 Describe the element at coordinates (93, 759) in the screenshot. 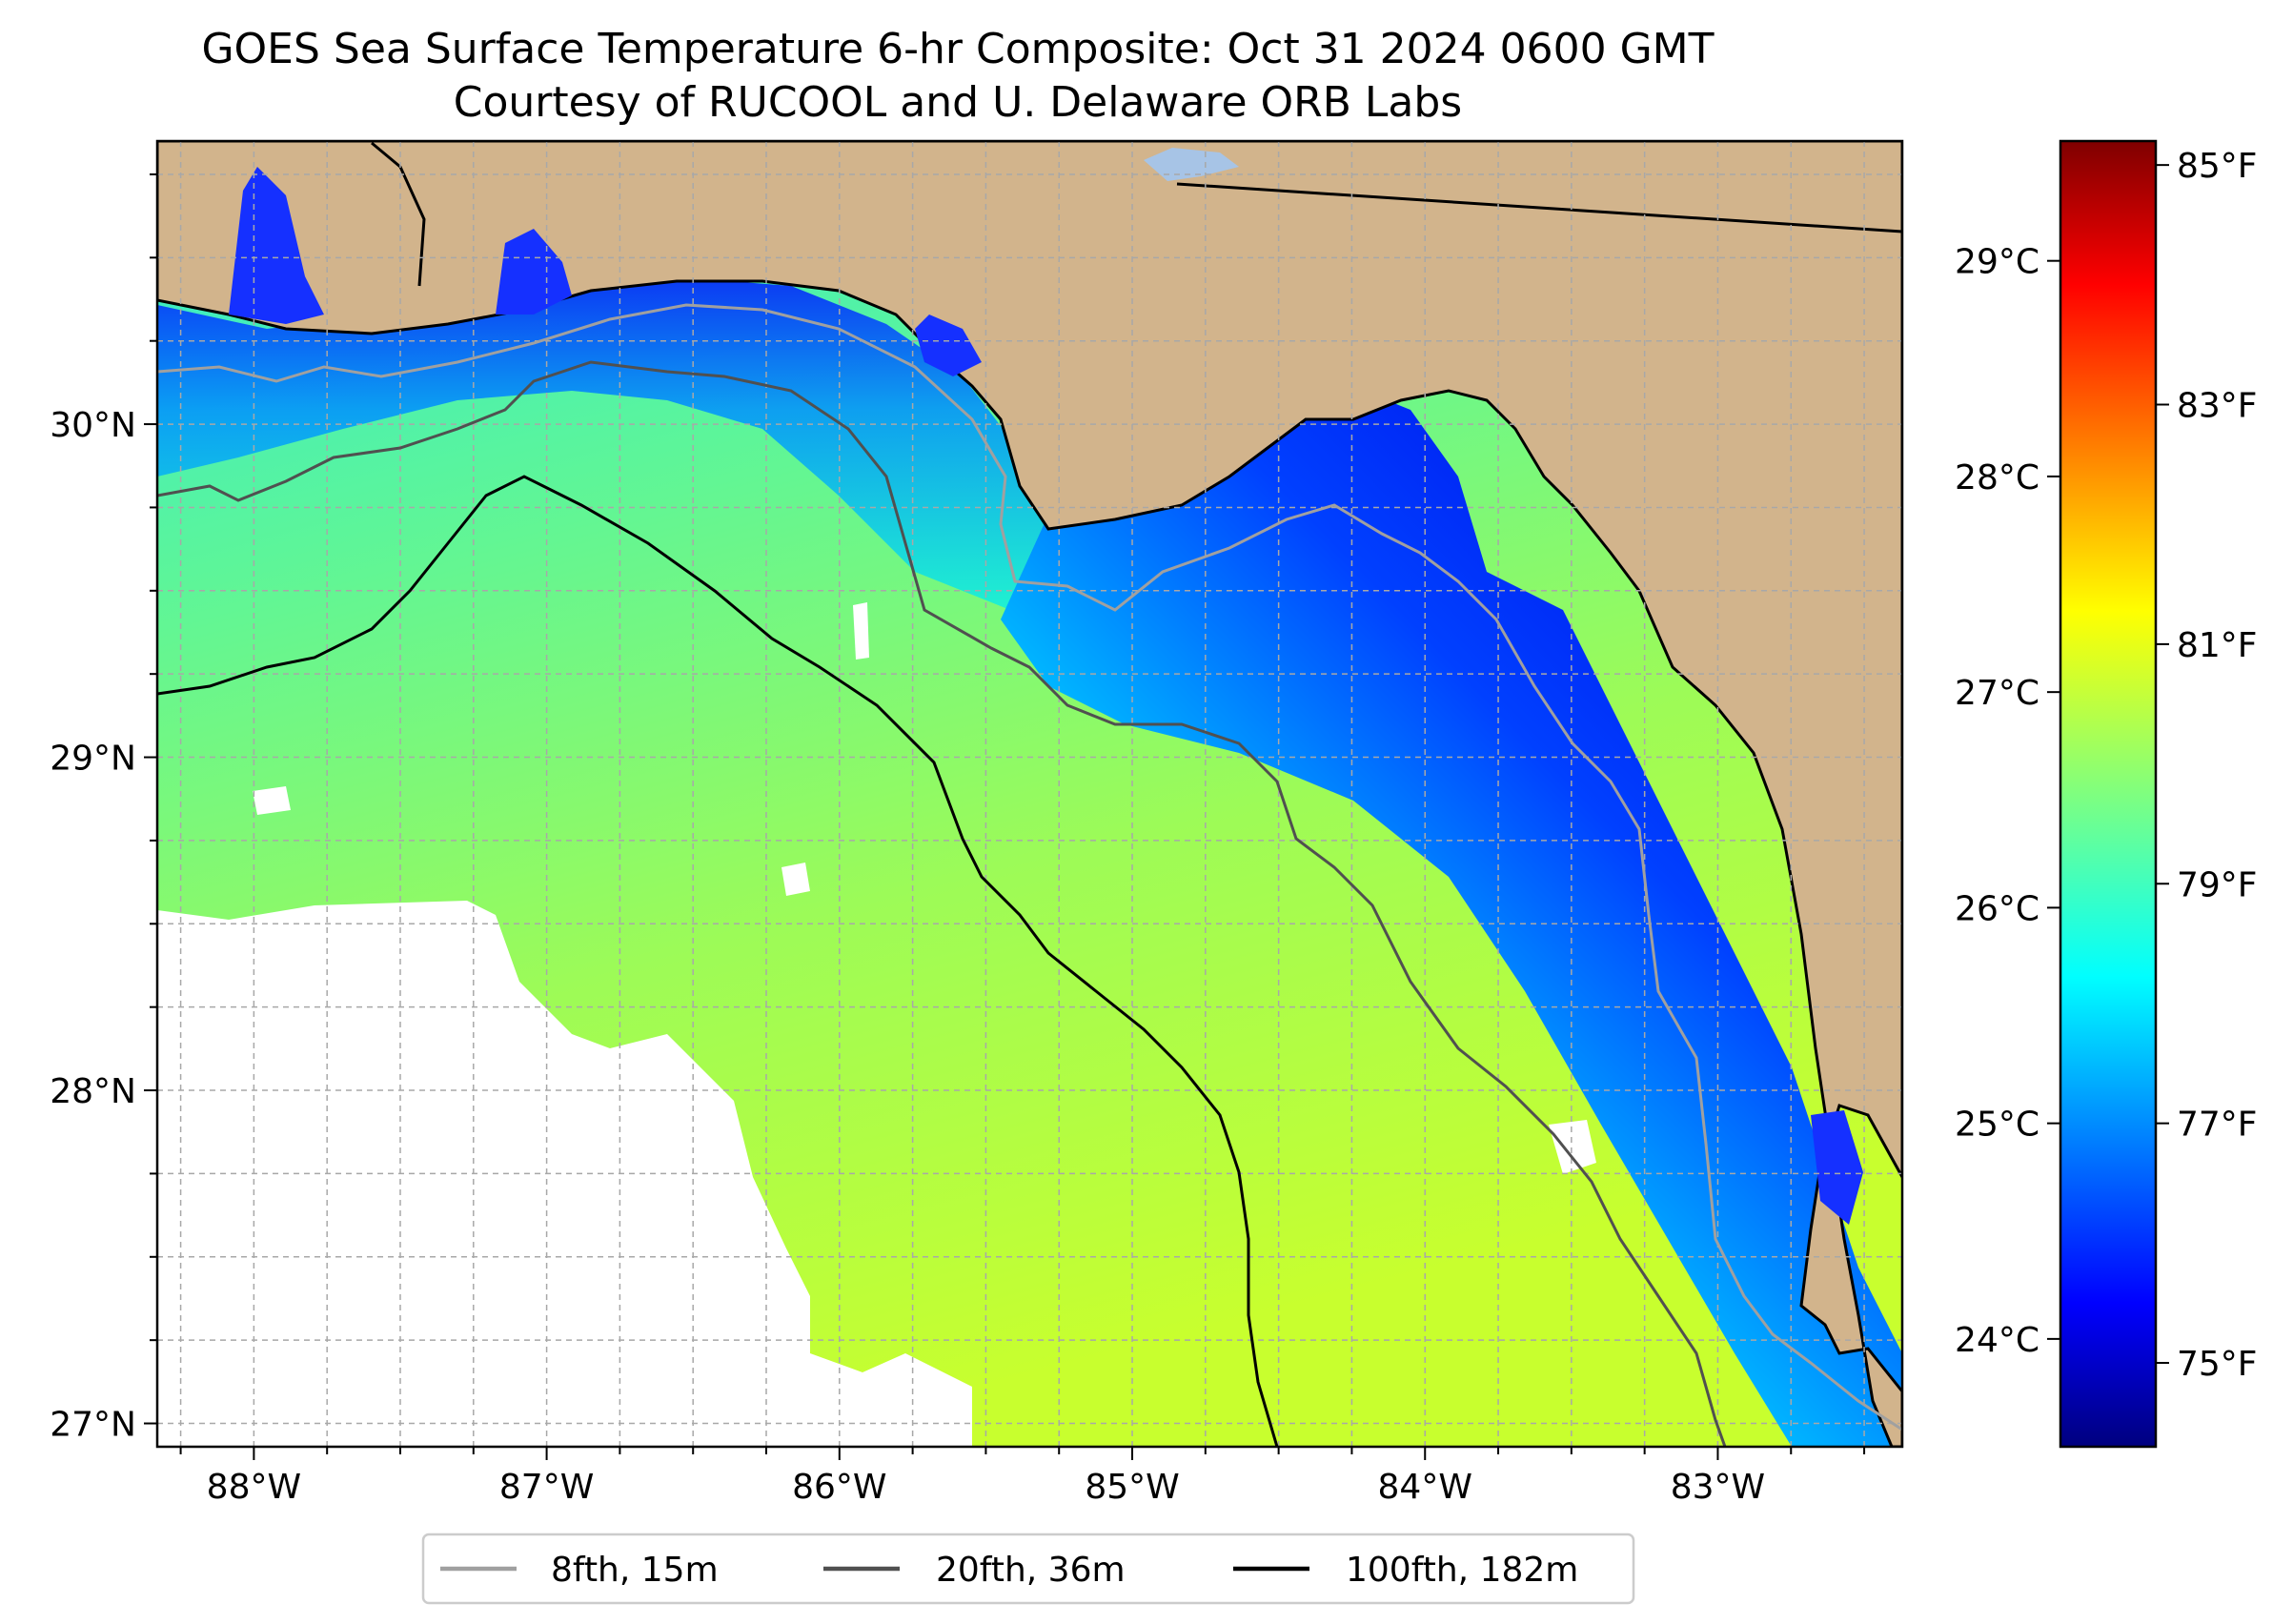

I see `lat-tick-label: 29°N` at that location.